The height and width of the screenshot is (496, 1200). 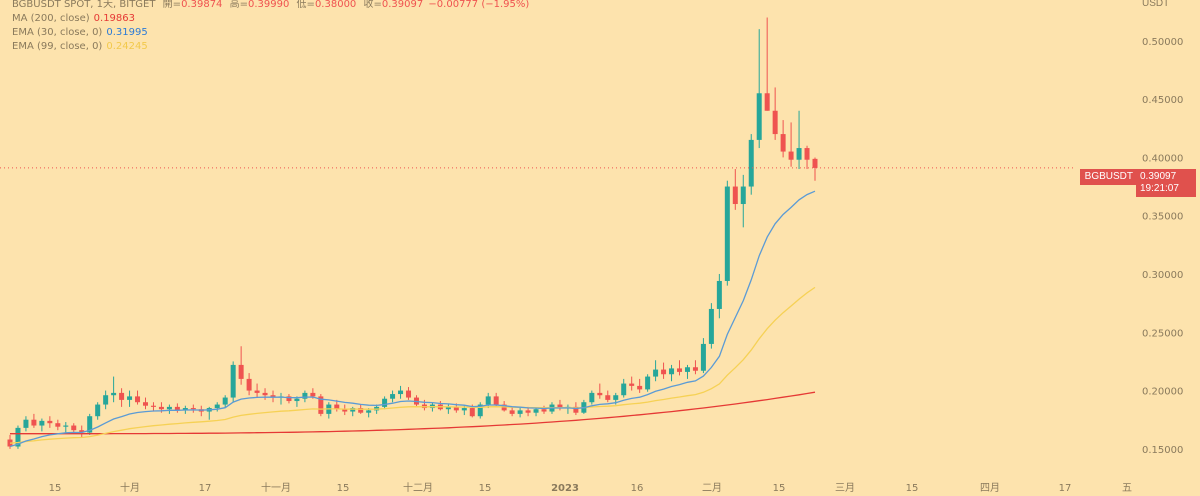 What do you see at coordinates (1162, 158) in the screenshot?
I see `y-tick-label: 0.40000` at bounding box center [1162, 158].